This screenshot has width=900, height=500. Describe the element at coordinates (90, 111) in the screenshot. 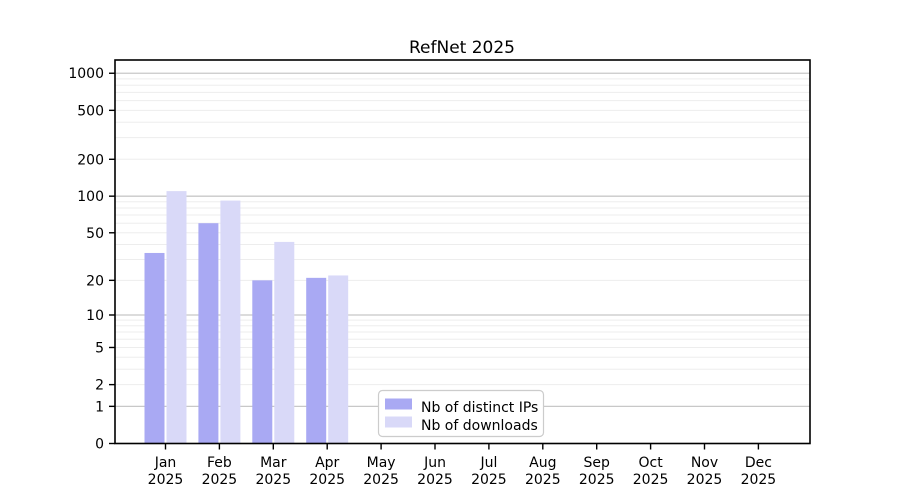

I see `y-tick-label-500: 500` at that location.